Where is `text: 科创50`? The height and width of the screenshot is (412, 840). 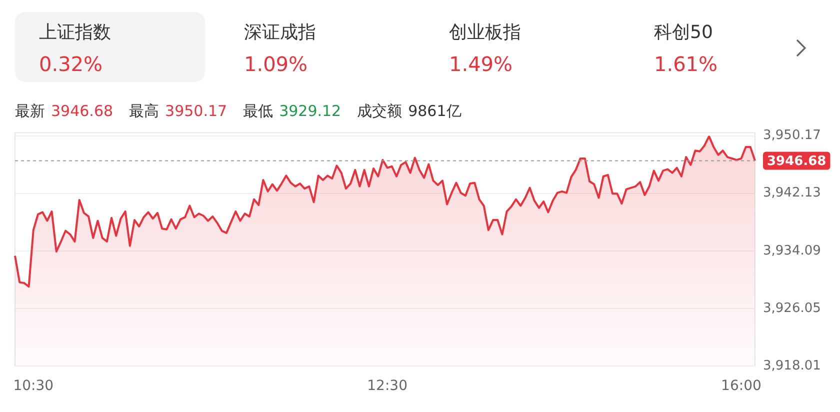
text: 科创50 is located at coordinates (683, 32).